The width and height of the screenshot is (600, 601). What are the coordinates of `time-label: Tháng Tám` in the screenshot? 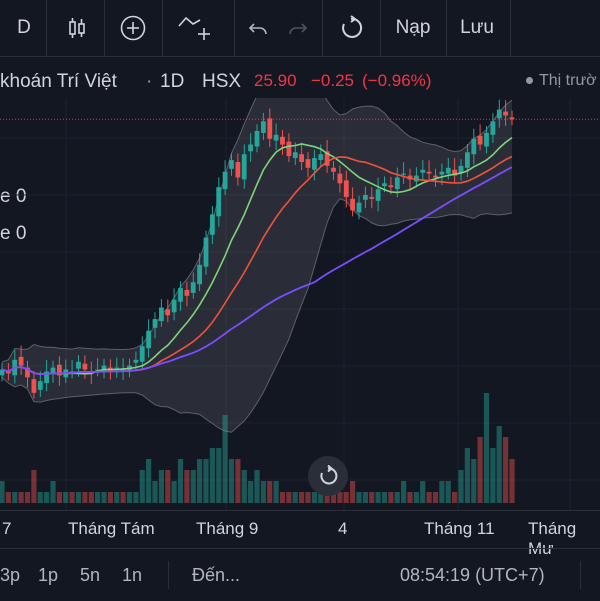 It's located at (111, 528).